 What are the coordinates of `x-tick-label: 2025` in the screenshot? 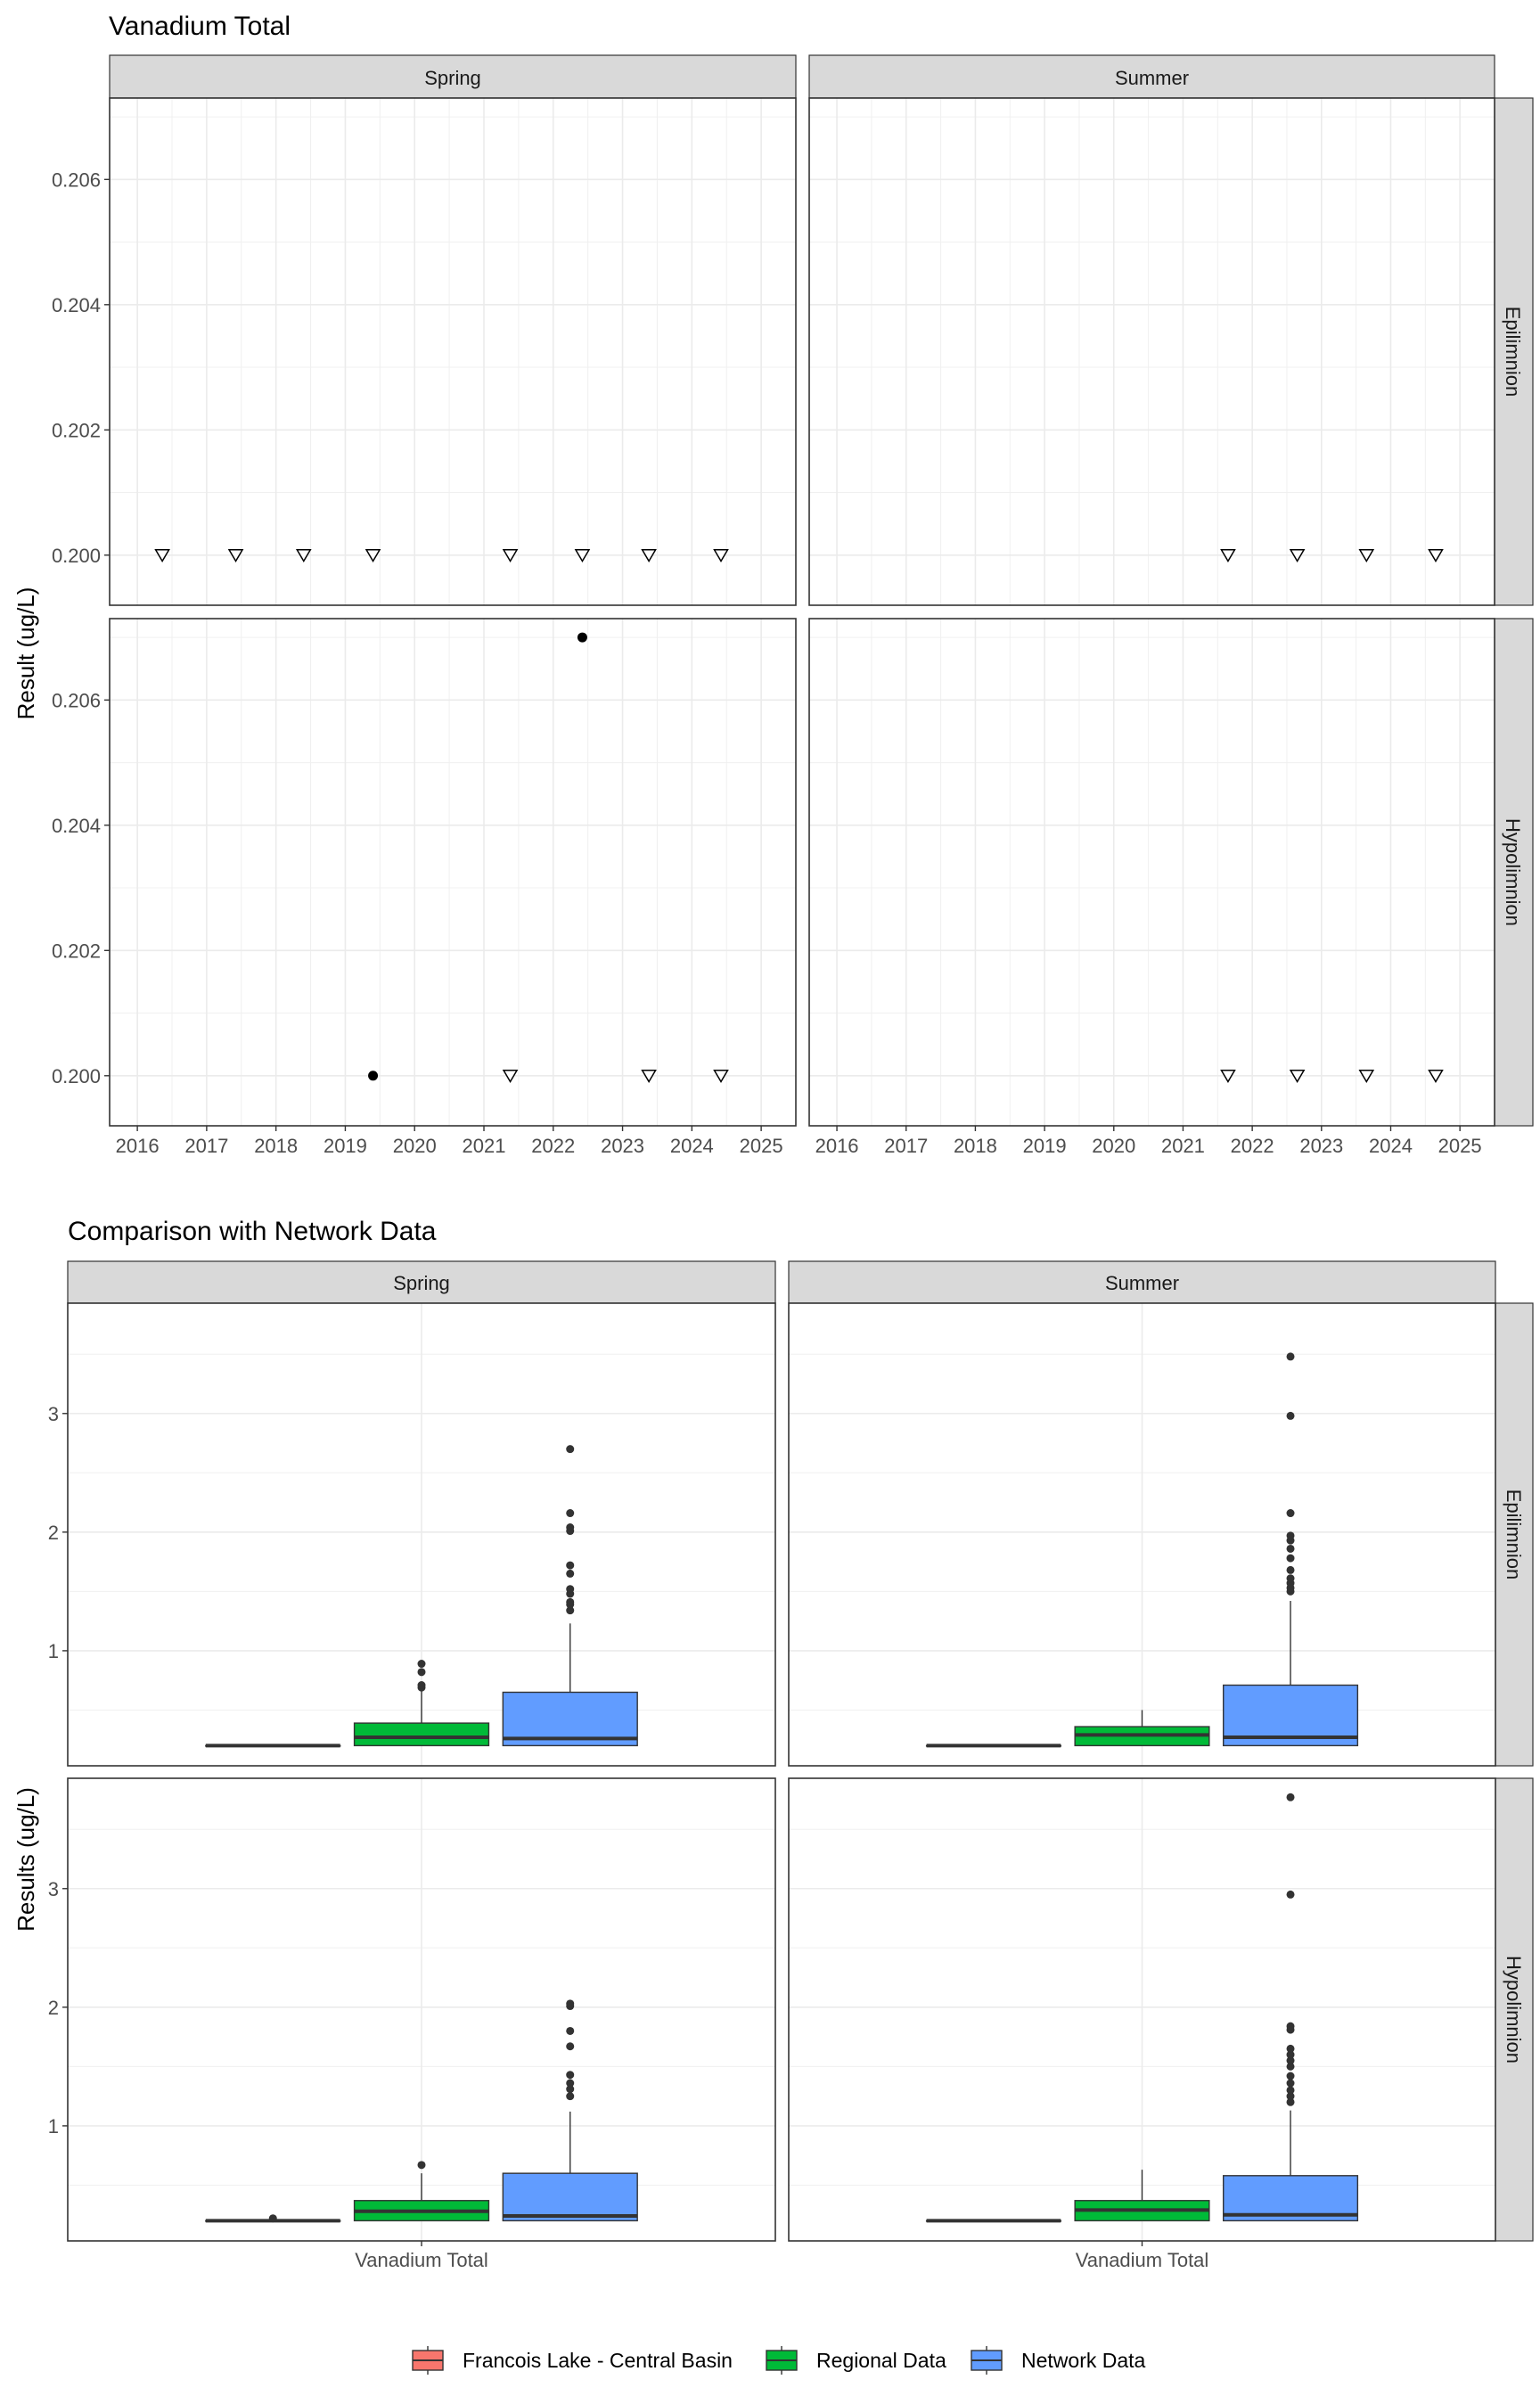 It's located at (1460, 1146).